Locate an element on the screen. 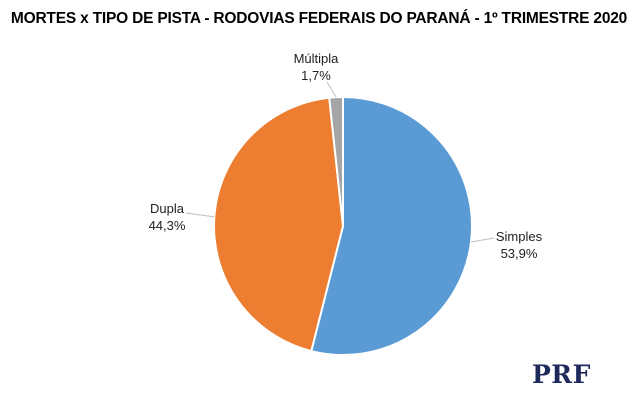 The height and width of the screenshot is (402, 638). slice-label-multipla: Múltipla is located at coordinates (317, 58).